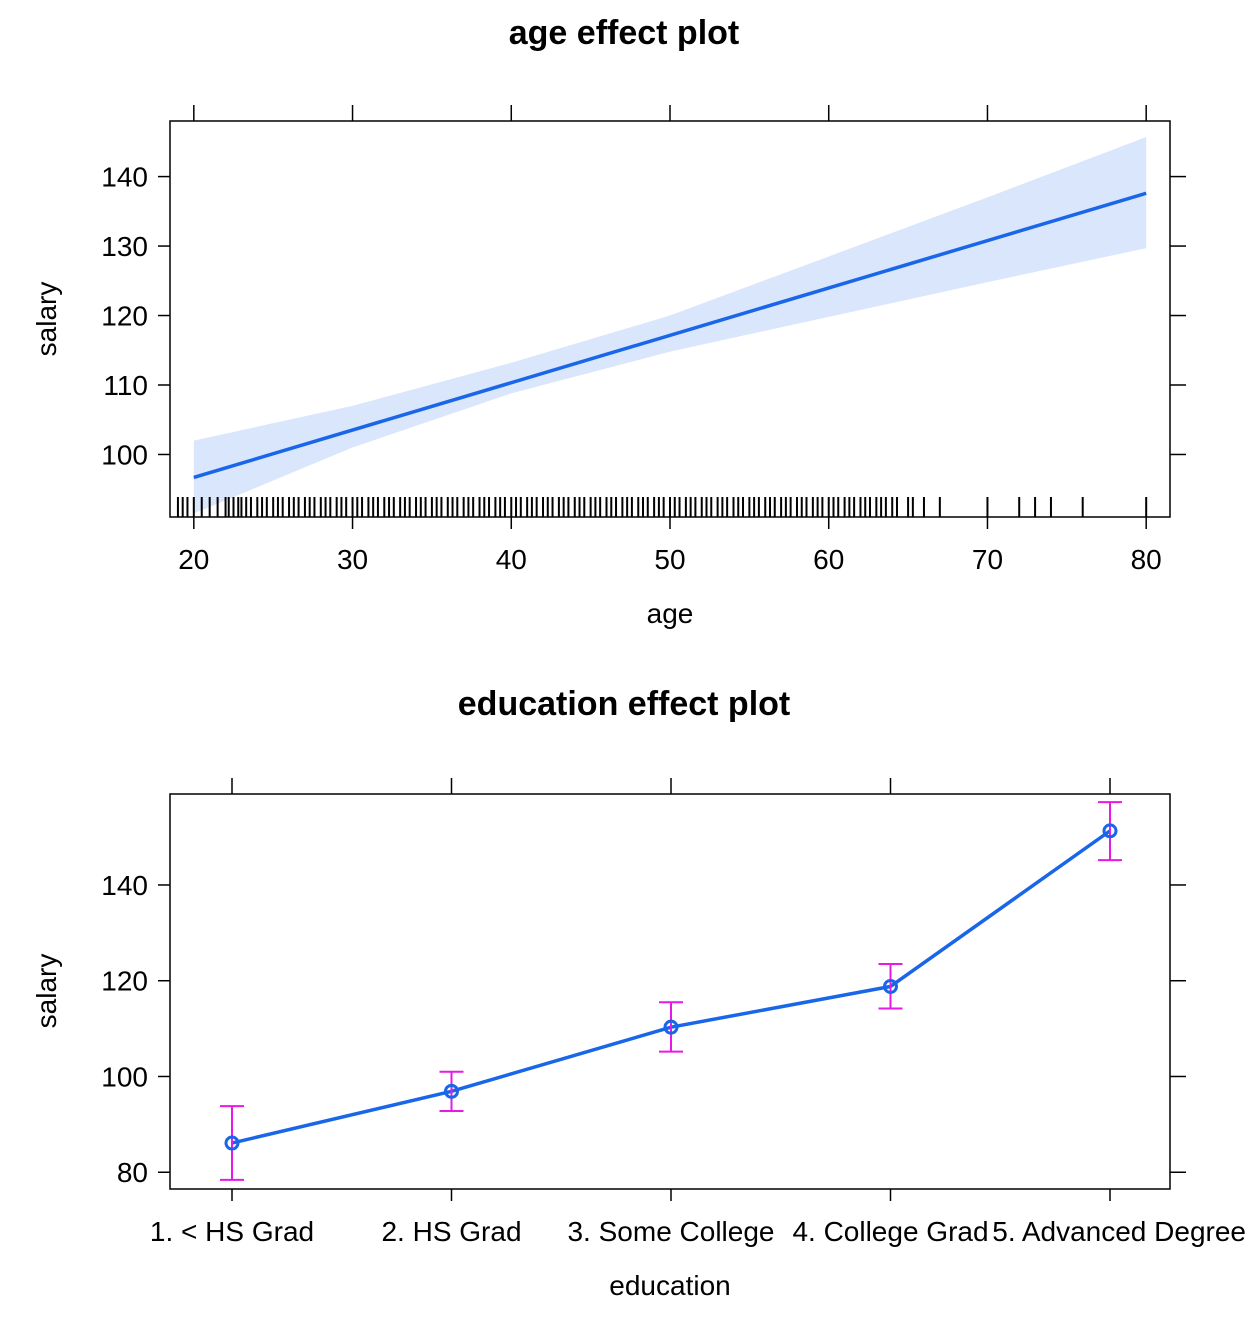 This screenshot has width=1248, height=1344. Describe the element at coordinates (670, 1231) in the screenshot. I see `x-tick-label: 3. Some College` at that location.